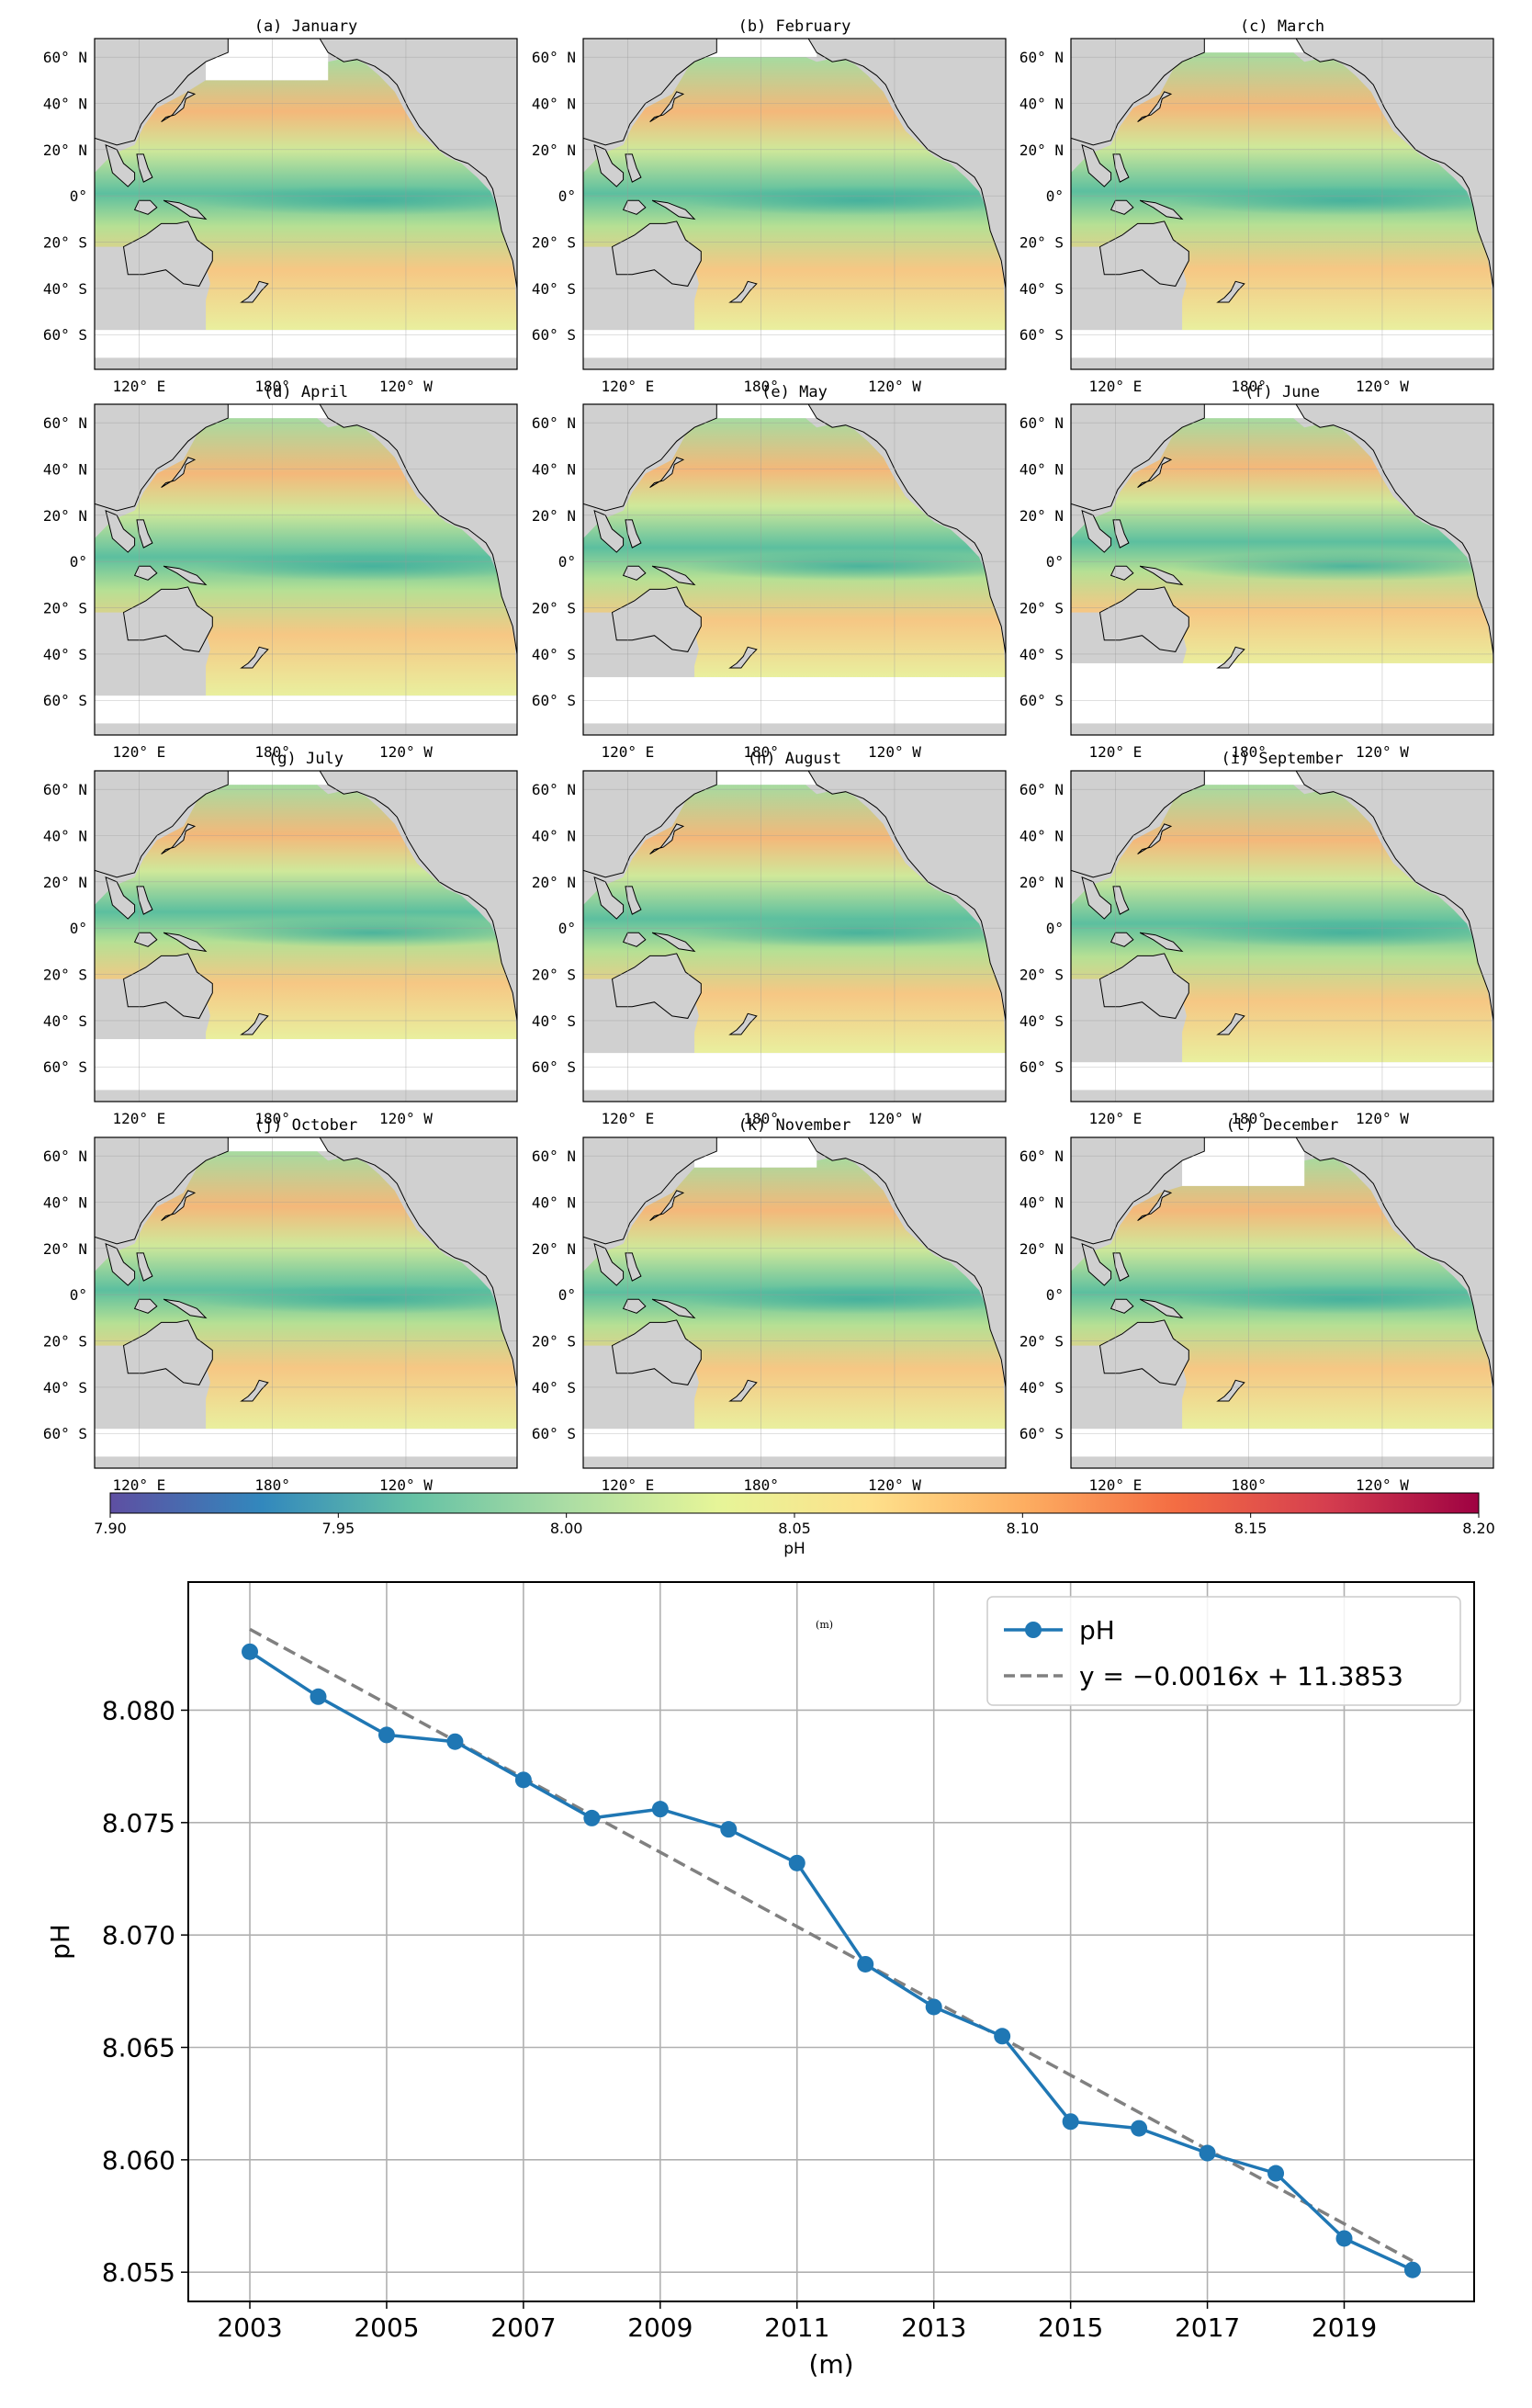 The image size is (1532, 2408). What do you see at coordinates (1023, 1529) in the screenshot?
I see `colorbar-tick-label: 8.10` at bounding box center [1023, 1529].